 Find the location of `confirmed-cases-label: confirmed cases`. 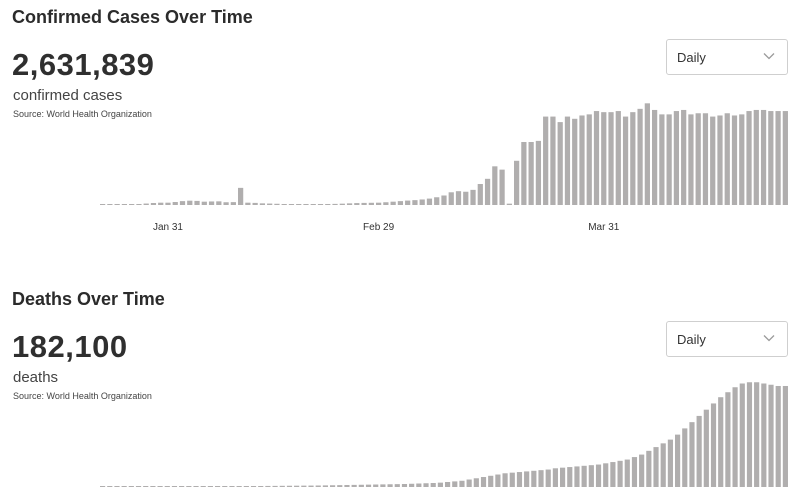

confirmed-cases-label: confirmed cases is located at coordinates (68, 95).